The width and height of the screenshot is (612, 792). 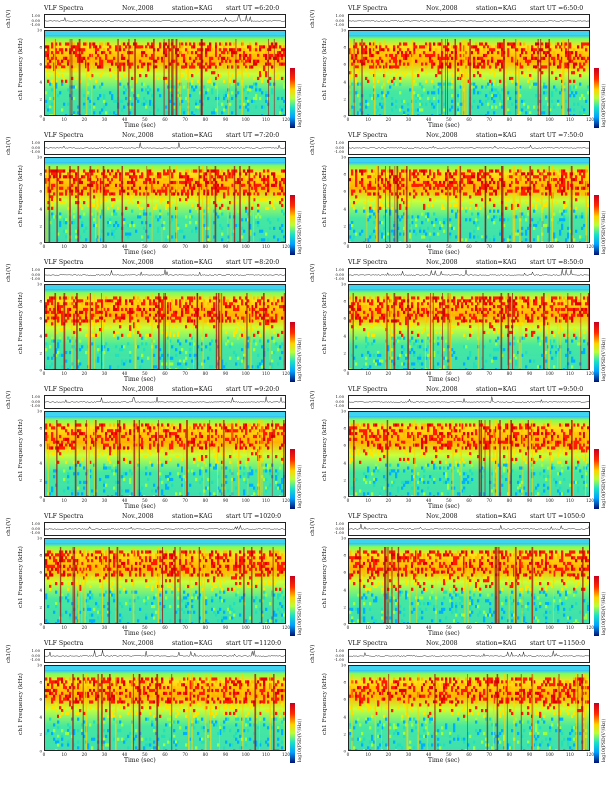 I want to click on waveform-trace, so click(x=165, y=18).